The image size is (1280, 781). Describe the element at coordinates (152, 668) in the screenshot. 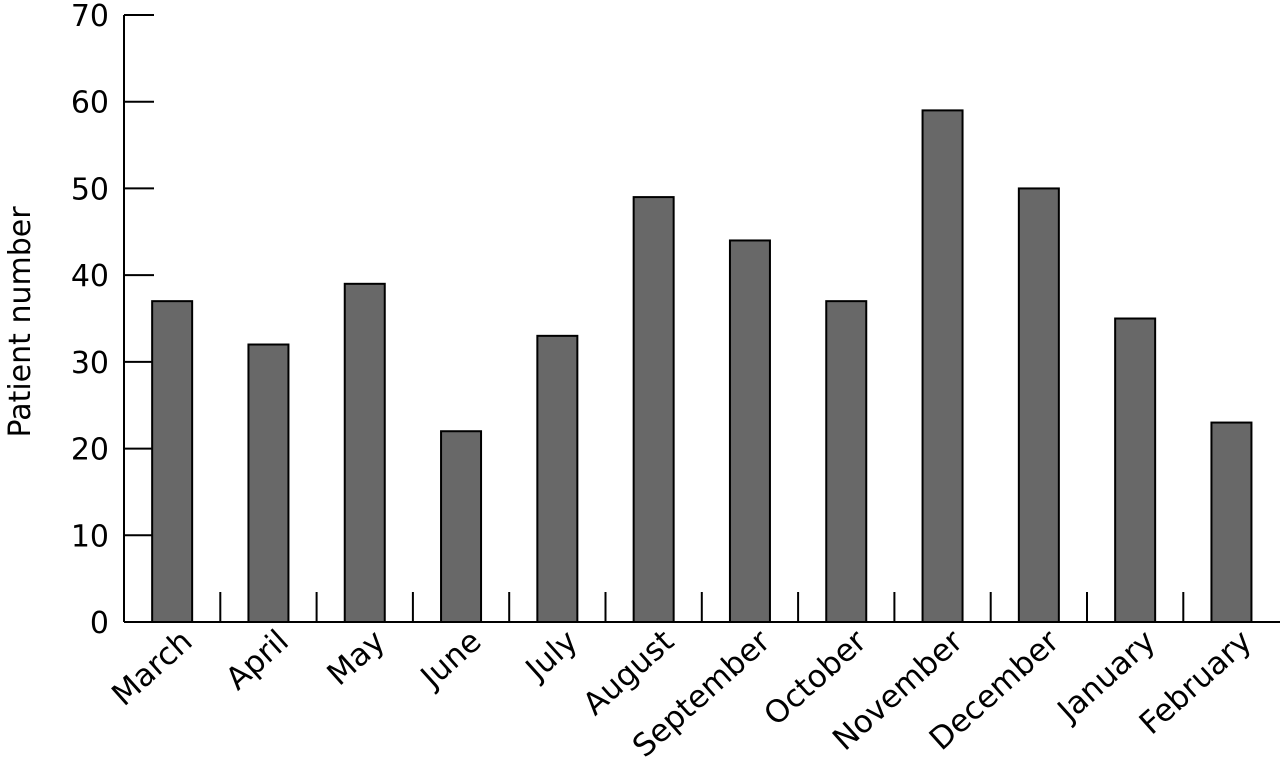

I see `x-tick-label: March` at that location.